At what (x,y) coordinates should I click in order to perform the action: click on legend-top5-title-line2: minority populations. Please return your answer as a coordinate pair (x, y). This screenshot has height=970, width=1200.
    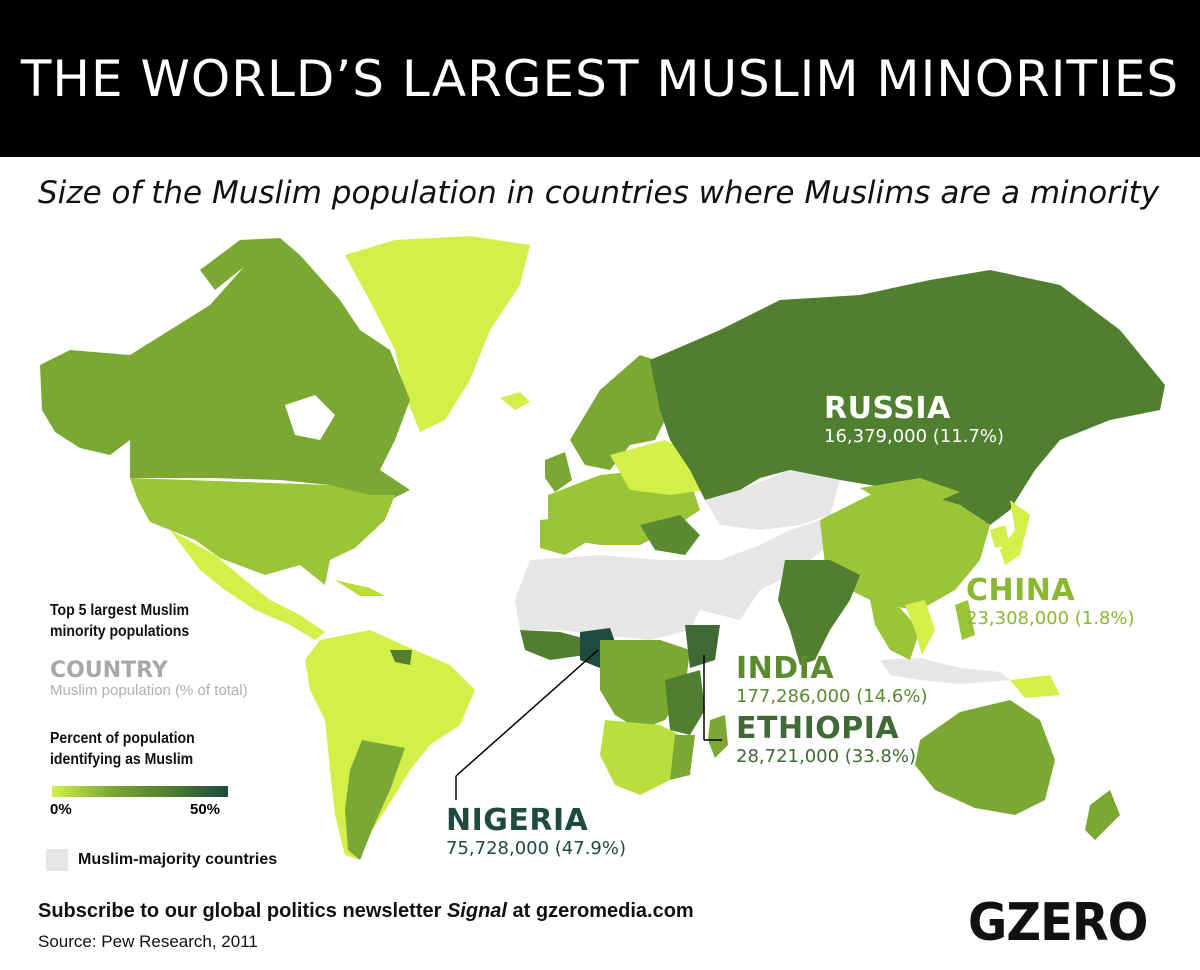
    Looking at the image, I should click on (120, 631).